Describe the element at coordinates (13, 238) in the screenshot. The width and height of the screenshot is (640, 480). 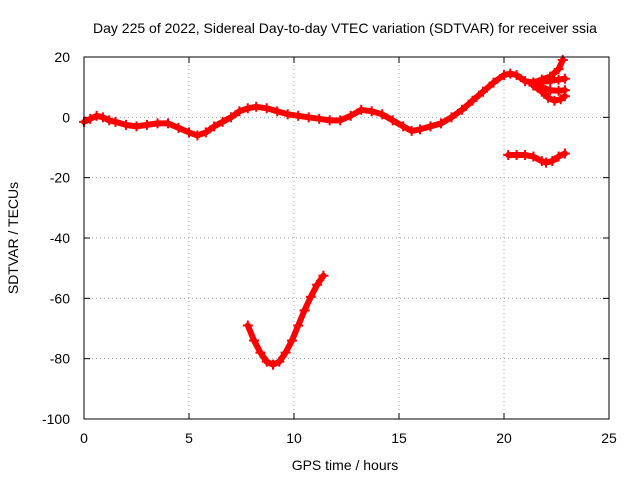
I see `y-axis-label: SDTVAR / TECUs` at that location.